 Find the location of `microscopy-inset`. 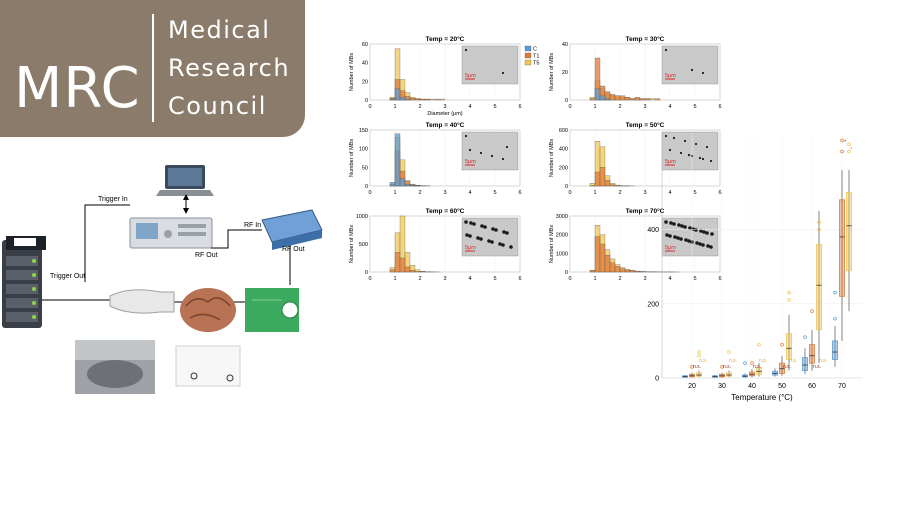

microscopy-inset is located at coordinates (490, 151).